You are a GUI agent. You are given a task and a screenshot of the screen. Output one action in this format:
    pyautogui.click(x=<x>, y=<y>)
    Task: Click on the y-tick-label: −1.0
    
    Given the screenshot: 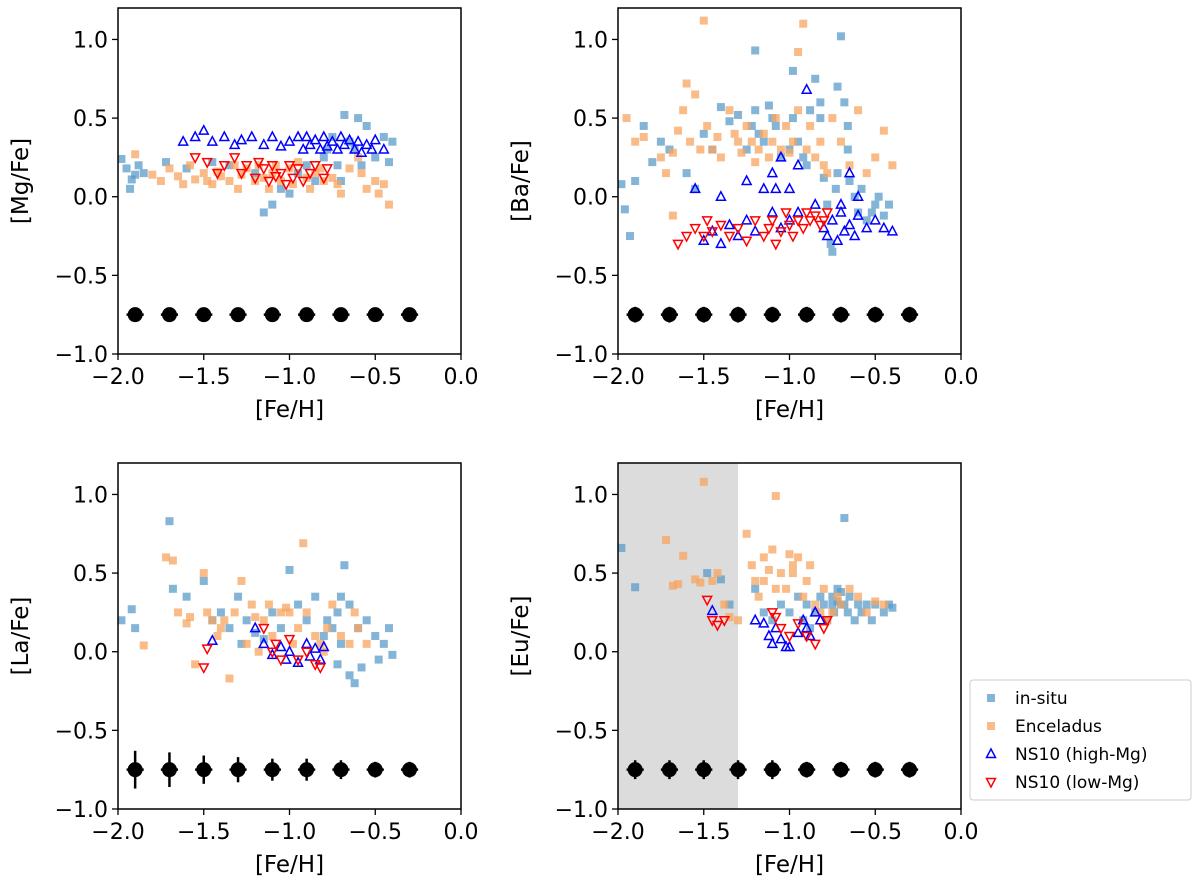 What is the action you would take?
    pyautogui.click(x=581, y=355)
    